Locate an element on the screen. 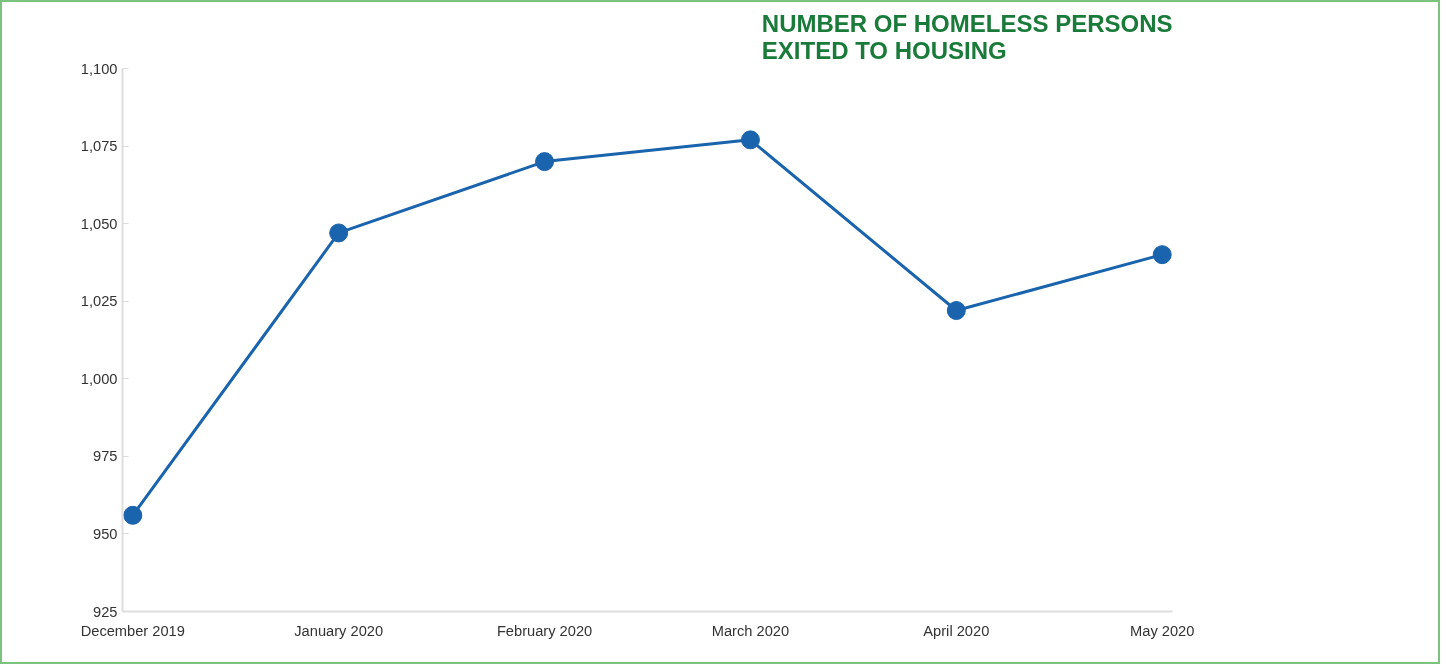 The image size is (1446, 670). y-tick-label: 1,025 is located at coordinates (99, 301).